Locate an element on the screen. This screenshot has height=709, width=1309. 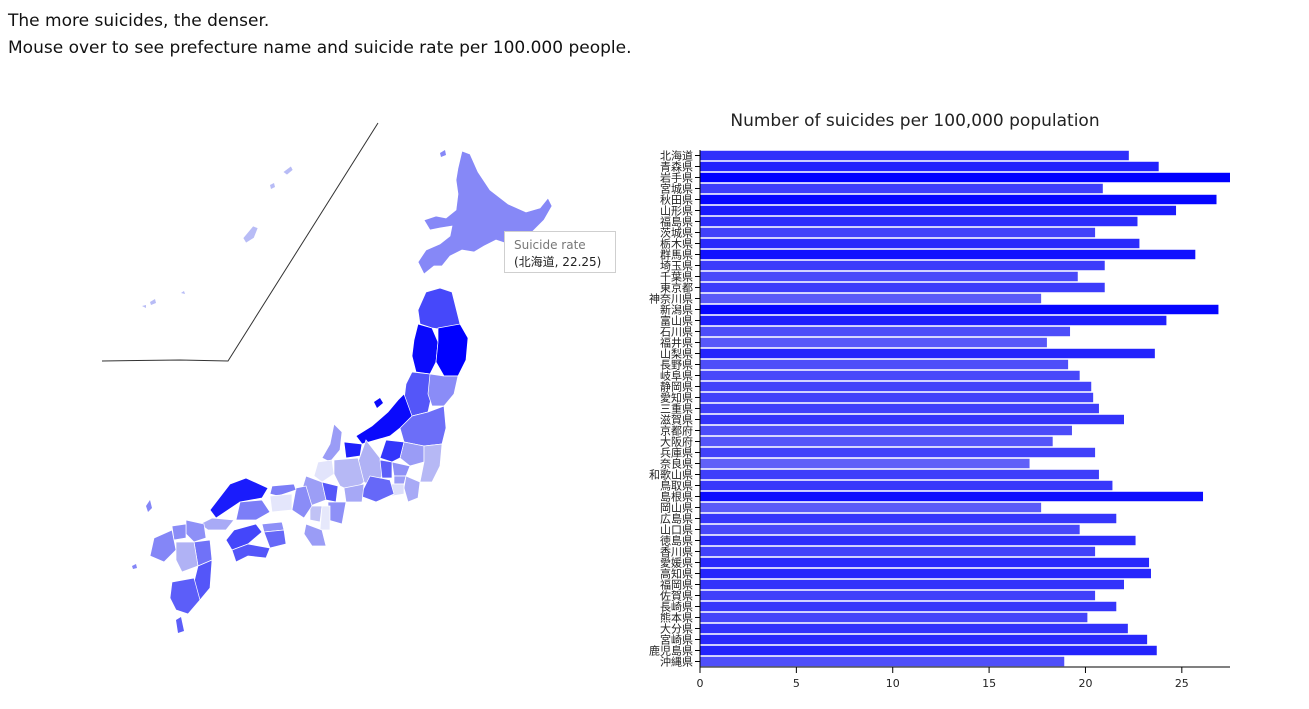
prefecture-akita is located at coordinates (425, 349).